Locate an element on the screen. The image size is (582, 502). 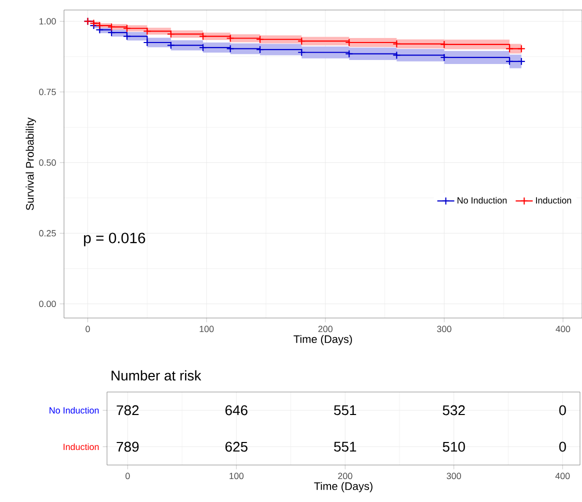
data-label: 532 is located at coordinates (453, 410).